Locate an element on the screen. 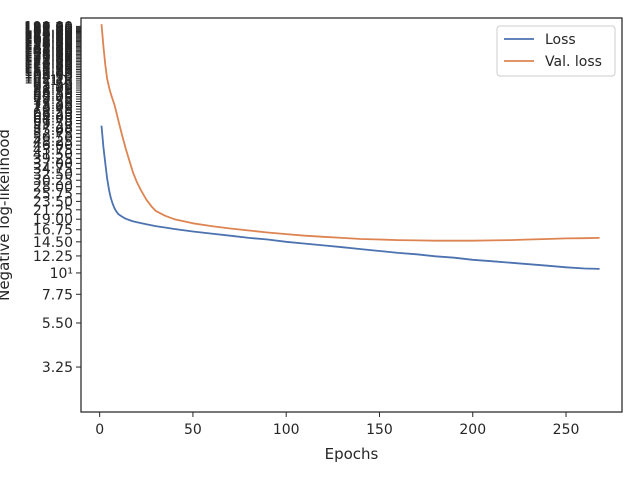 Image resolution: width=640 pixels, height=480 pixels. legend-label-val-loss: Val. loss is located at coordinates (573, 62).